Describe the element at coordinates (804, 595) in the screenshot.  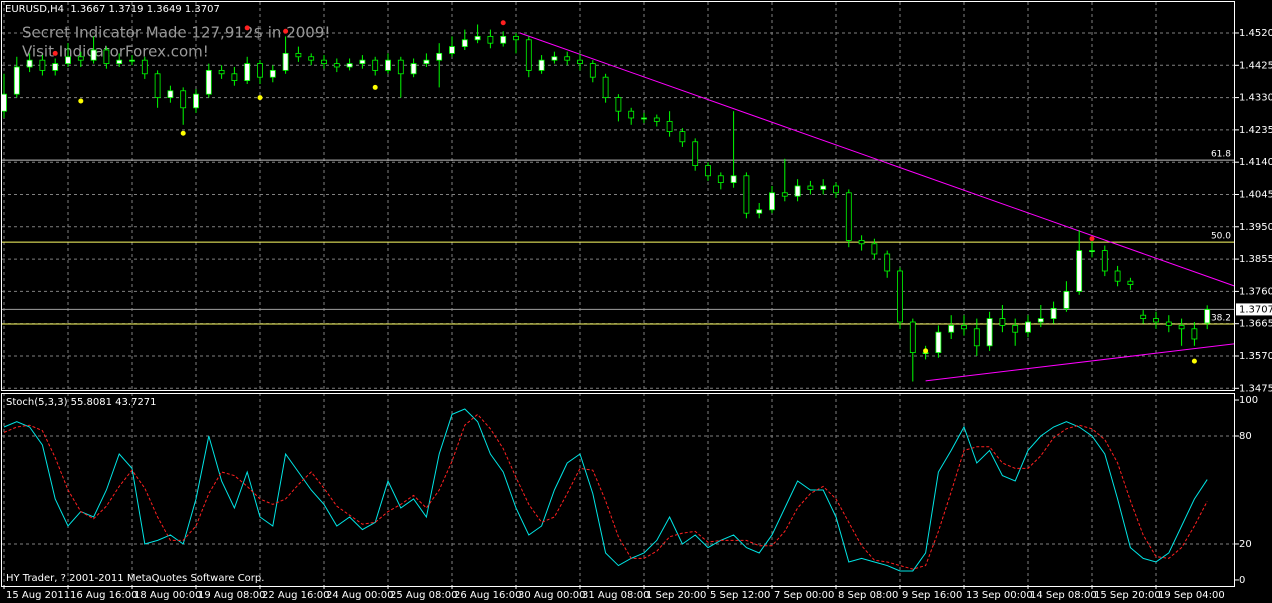
I see `x-tick-label: 7 Sep 00:00` at that location.